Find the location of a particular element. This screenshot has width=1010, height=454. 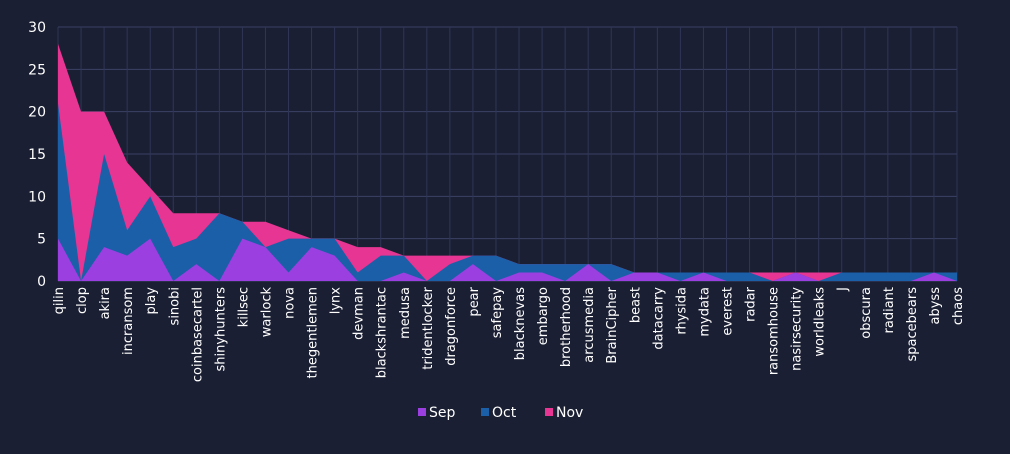

y-tick-label: 20 is located at coordinates (37, 113).